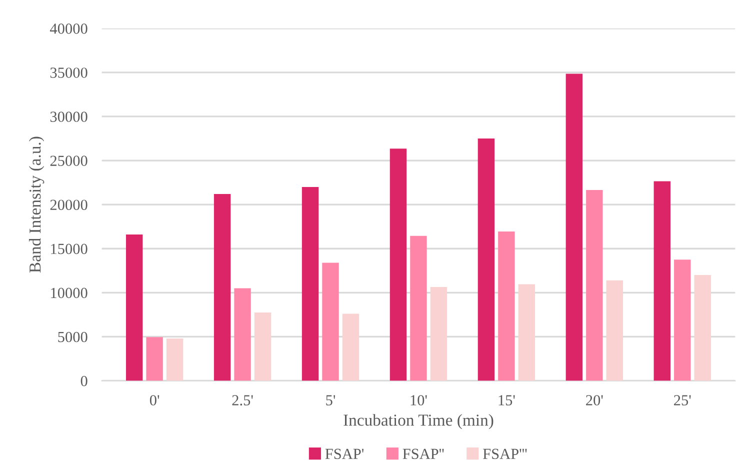 The height and width of the screenshot is (473, 754). Describe the element at coordinates (242, 400) in the screenshot. I see `x-tick-label: 2.5'` at that location.